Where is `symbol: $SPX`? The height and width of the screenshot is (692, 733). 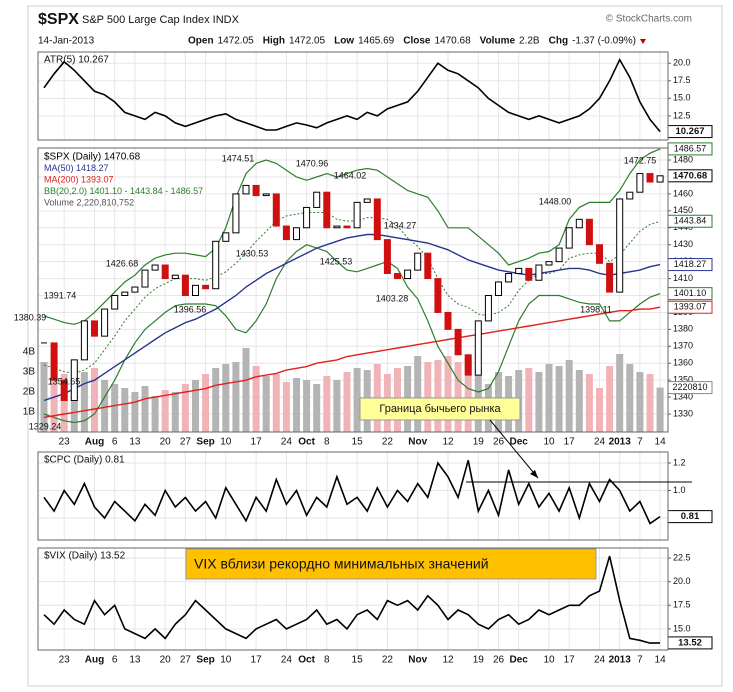 symbol: $SPX is located at coordinates (58, 19).